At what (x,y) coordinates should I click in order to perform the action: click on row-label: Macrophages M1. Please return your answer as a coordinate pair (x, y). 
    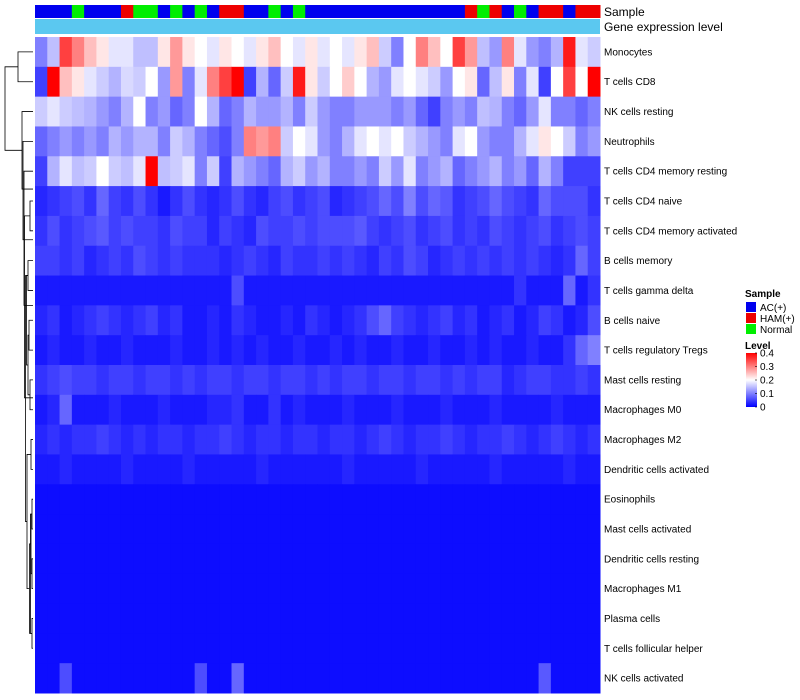
    Looking at the image, I should click on (643, 589).